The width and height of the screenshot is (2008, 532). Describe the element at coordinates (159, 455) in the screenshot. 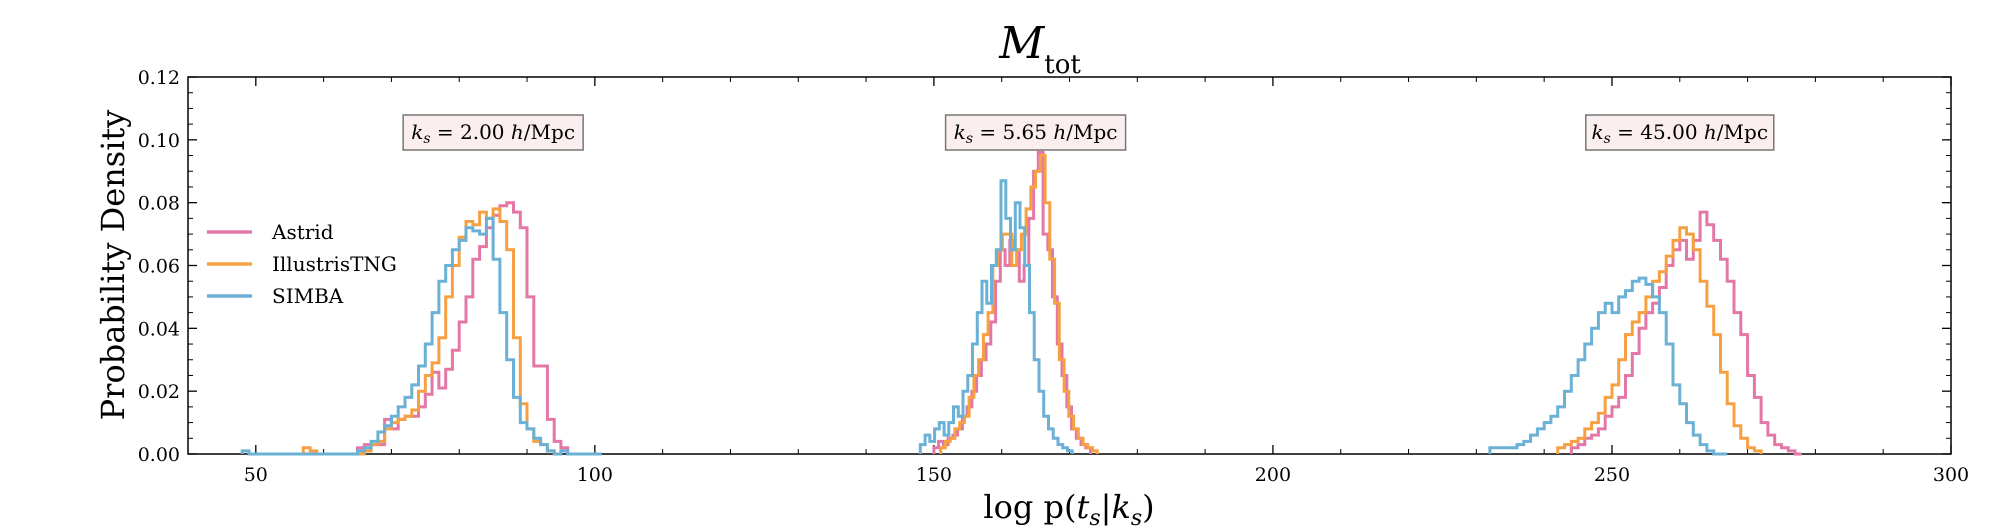

I see `y-tick-label: 0.00` at that location.